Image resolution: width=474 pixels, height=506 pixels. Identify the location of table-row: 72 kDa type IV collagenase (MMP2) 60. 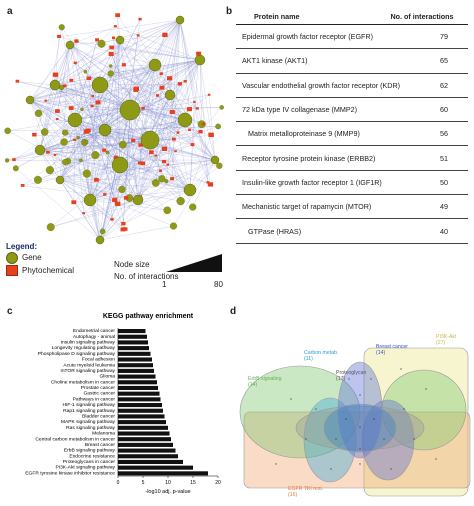
(352, 110).